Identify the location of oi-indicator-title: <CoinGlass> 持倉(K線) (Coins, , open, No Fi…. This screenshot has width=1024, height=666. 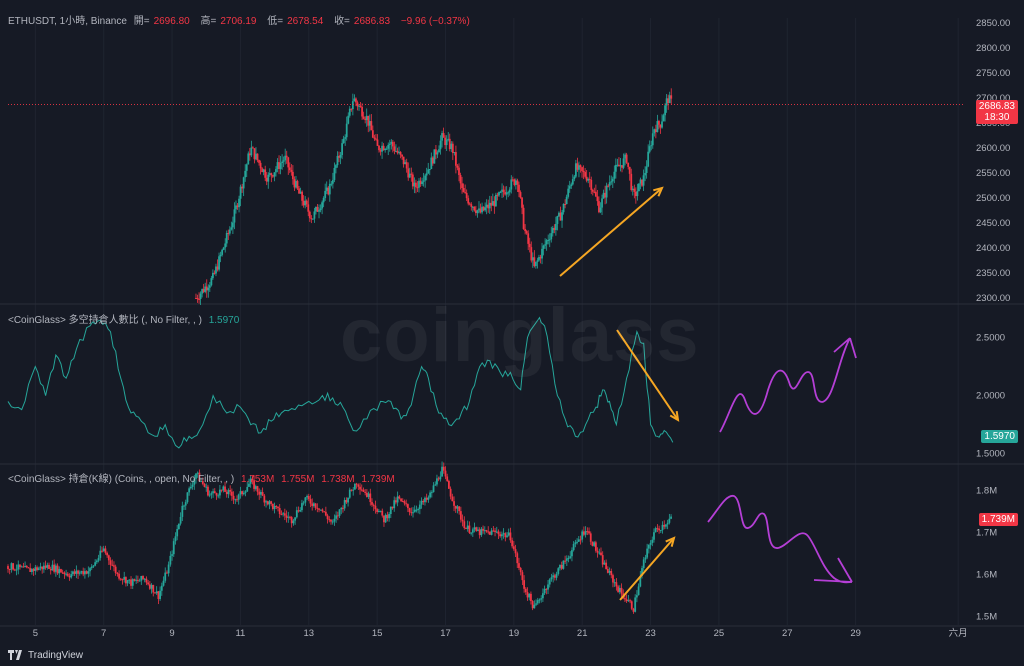
(121, 479).